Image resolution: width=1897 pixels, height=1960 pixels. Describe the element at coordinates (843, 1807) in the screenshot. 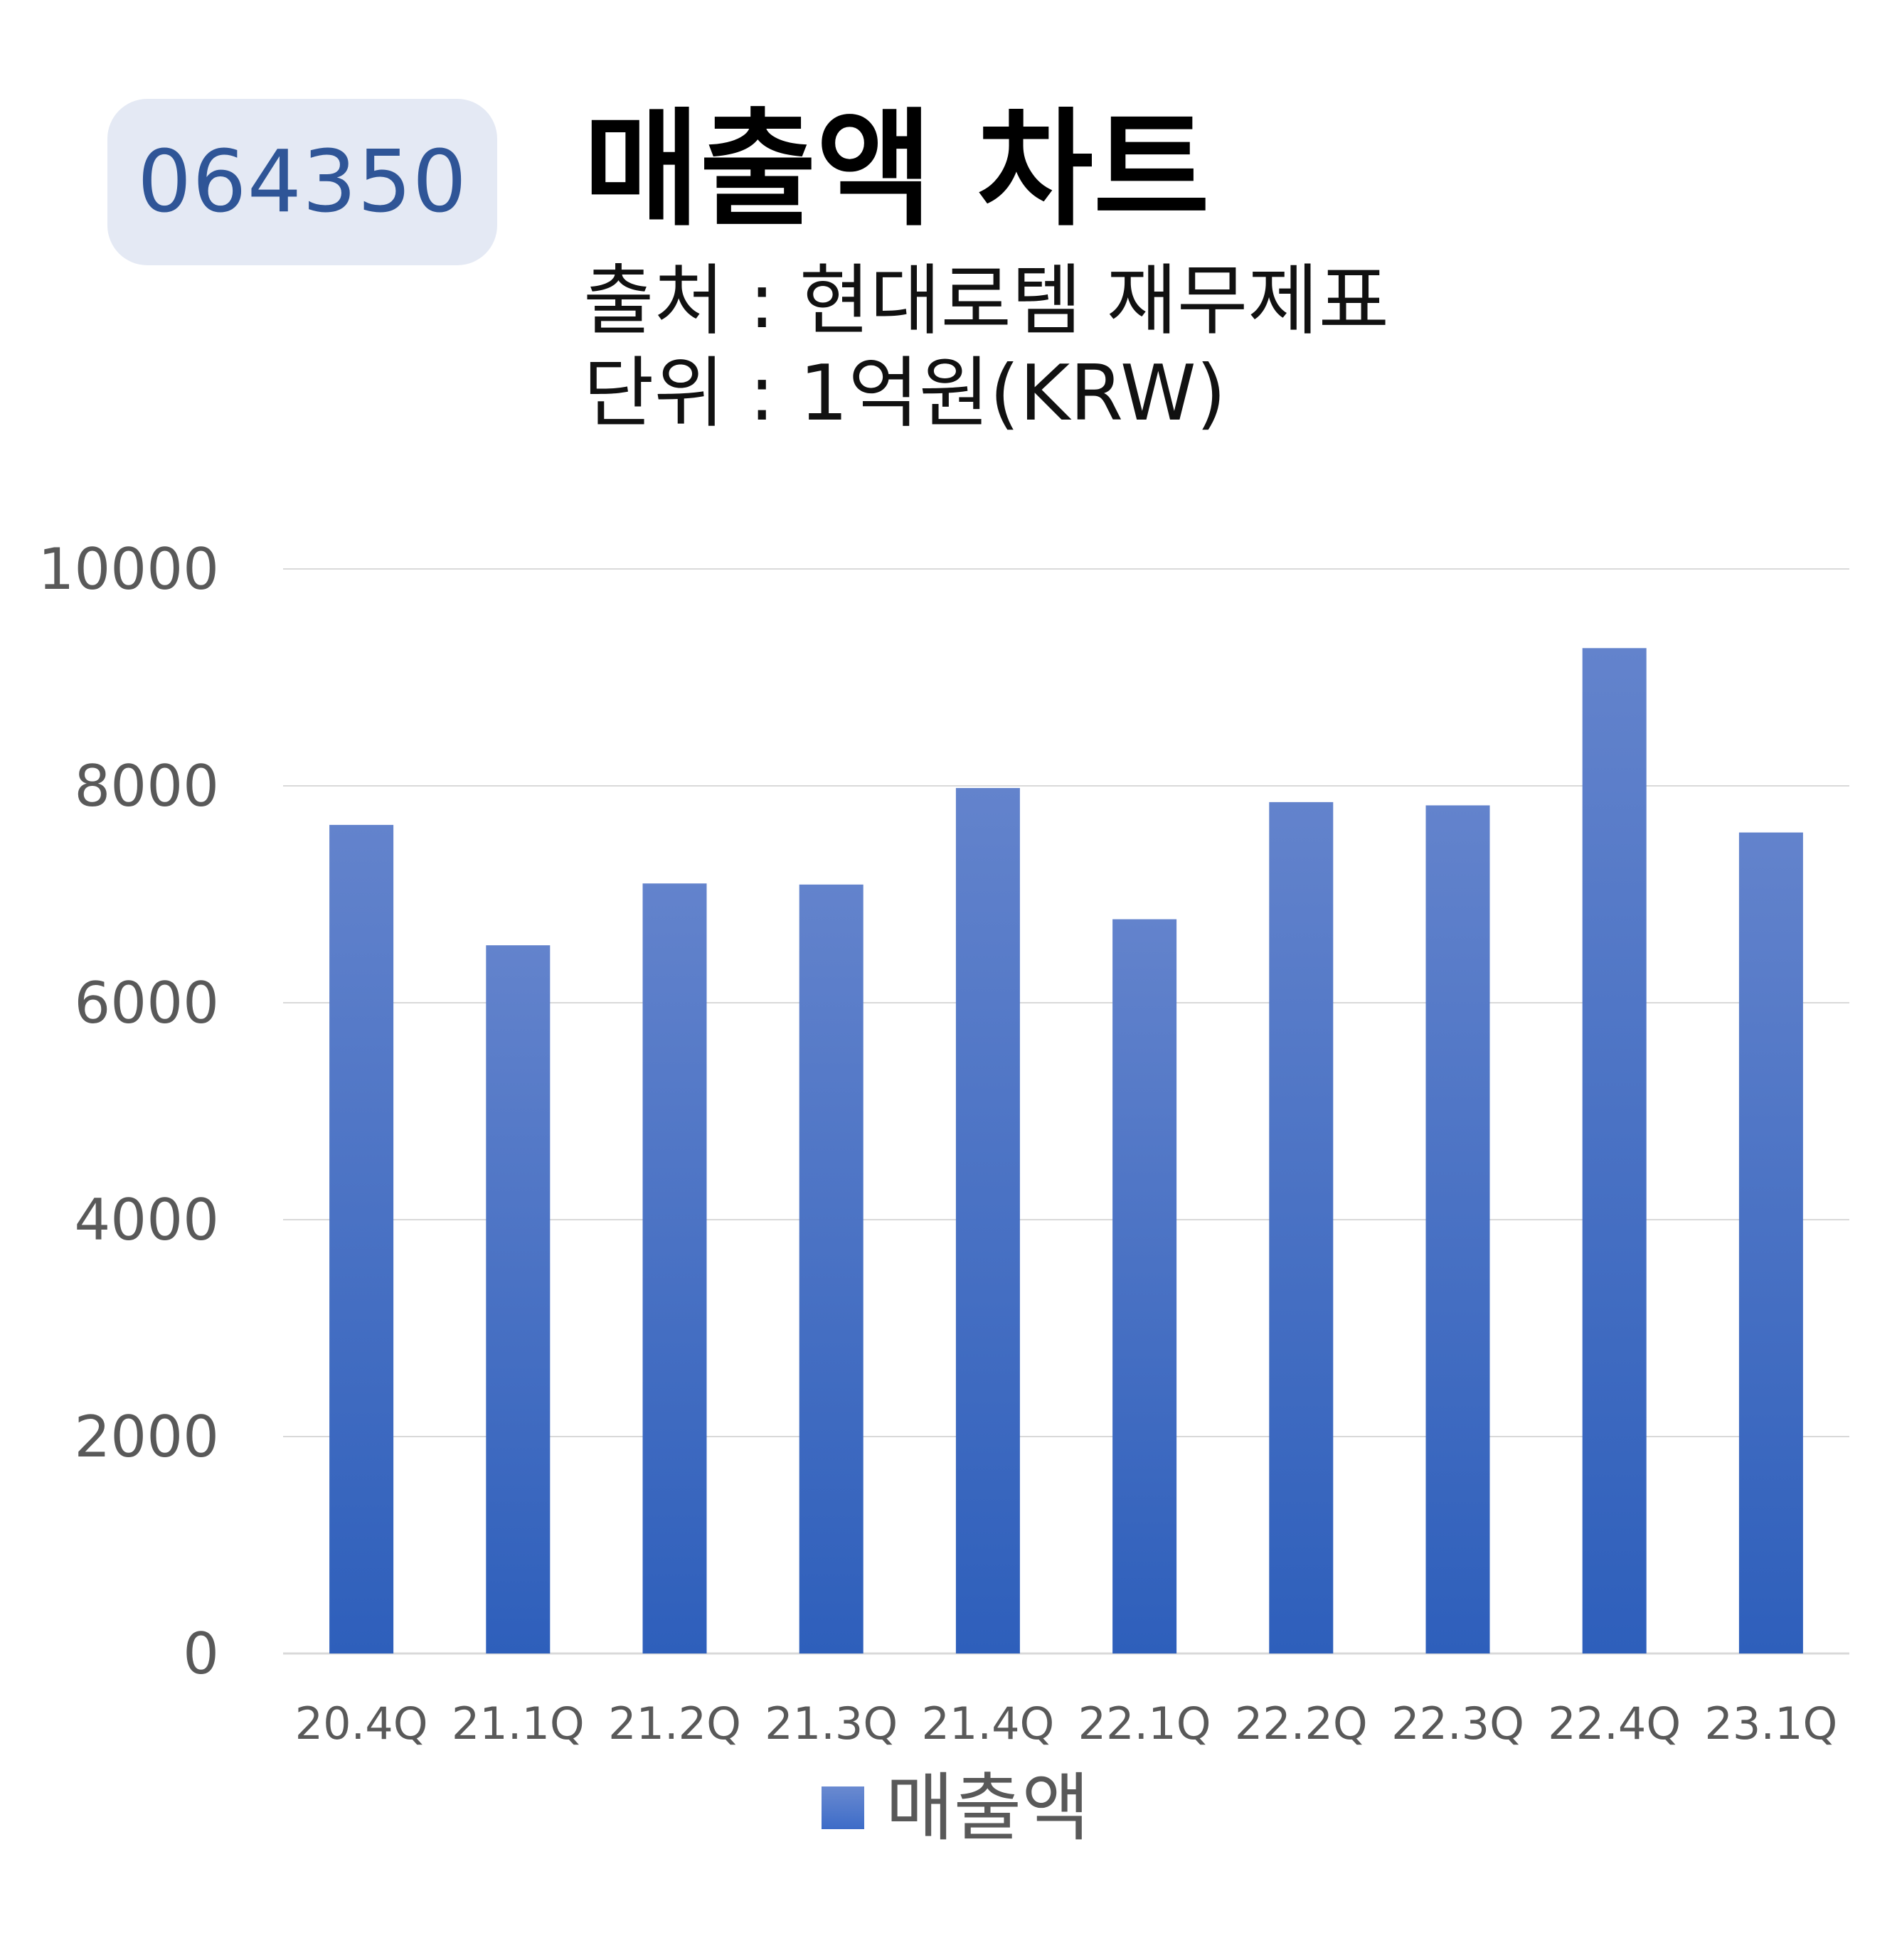

I see `legend-swatch` at that location.